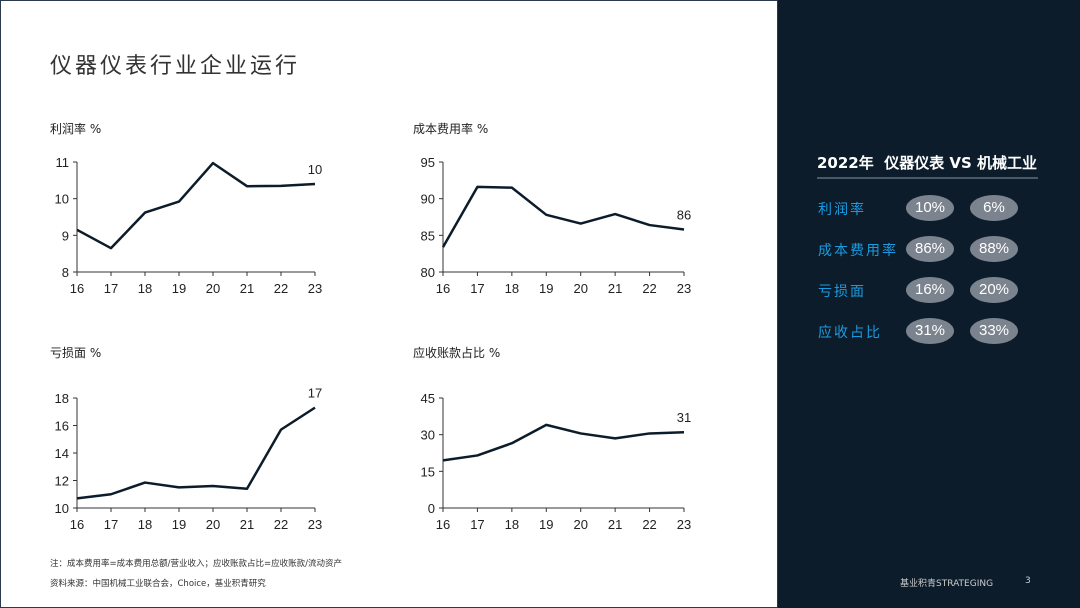  What do you see at coordinates (196, 564) in the screenshot?
I see `footnote: 注：成本费用率=成本费用总额/营业收入；应收账款占比=应收账款/流动资产` at bounding box center [196, 564].